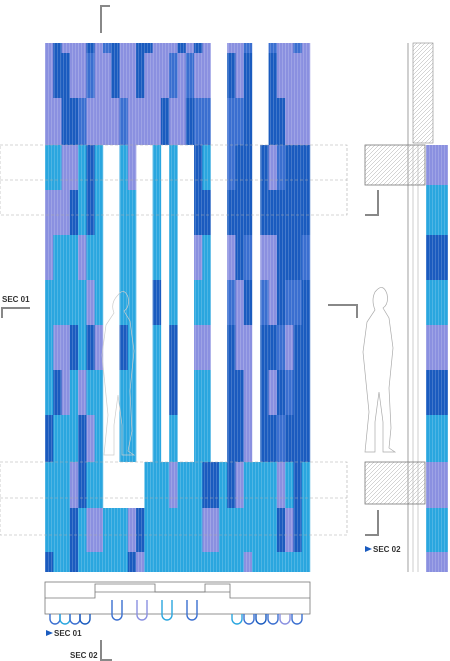 This screenshot has width=450, height=661. What do you see at coordinates (118, 373) in the screenshot?
I see `human-figure` at bounding box center [118, 373].